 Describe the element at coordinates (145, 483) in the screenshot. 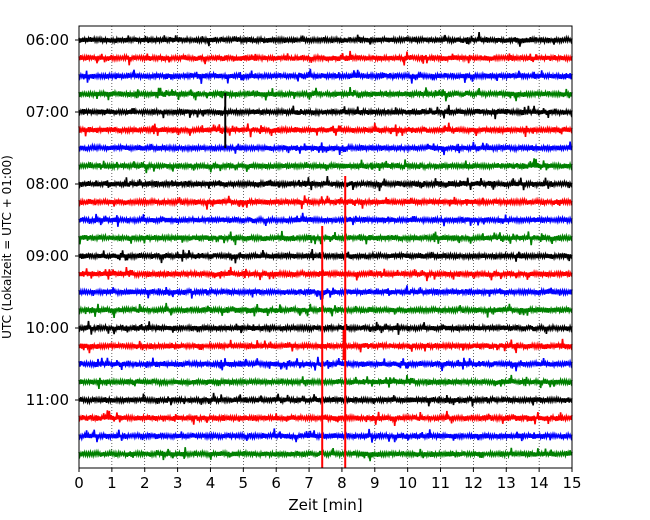

I see `x-tick-label-2: 2` at that location.